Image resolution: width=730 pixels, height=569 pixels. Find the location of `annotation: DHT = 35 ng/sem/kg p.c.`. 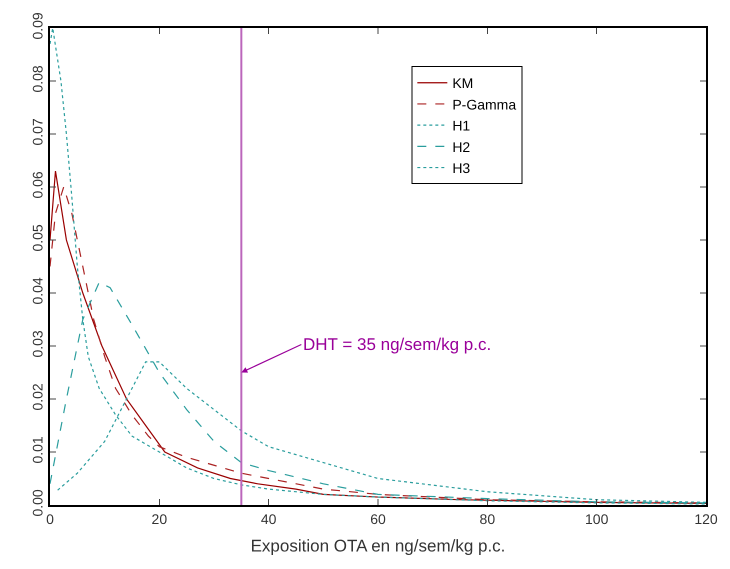

annotation: DHT = 35 ng/sem/kg p.c. is located at coordinates (397, 344).